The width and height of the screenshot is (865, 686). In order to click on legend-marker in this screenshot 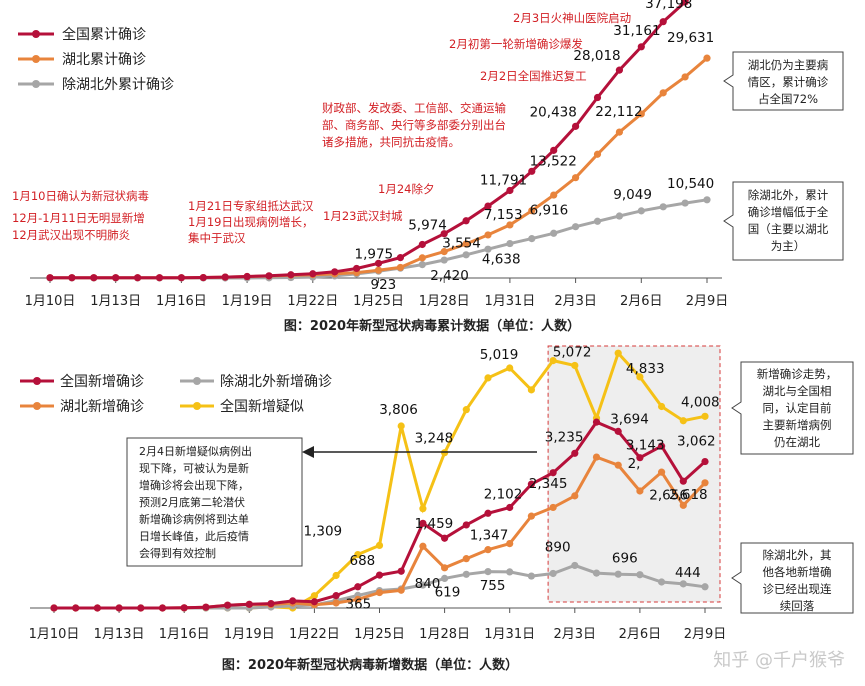, I will do `click(36, 59)`.